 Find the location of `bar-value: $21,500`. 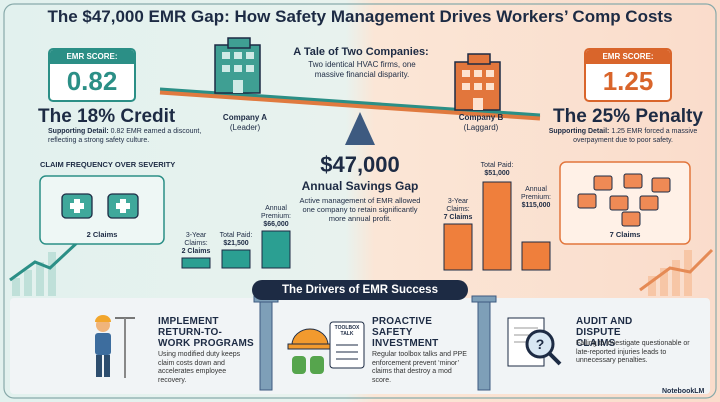

bar-value: $21,500 is located at coordinates (236, 243).